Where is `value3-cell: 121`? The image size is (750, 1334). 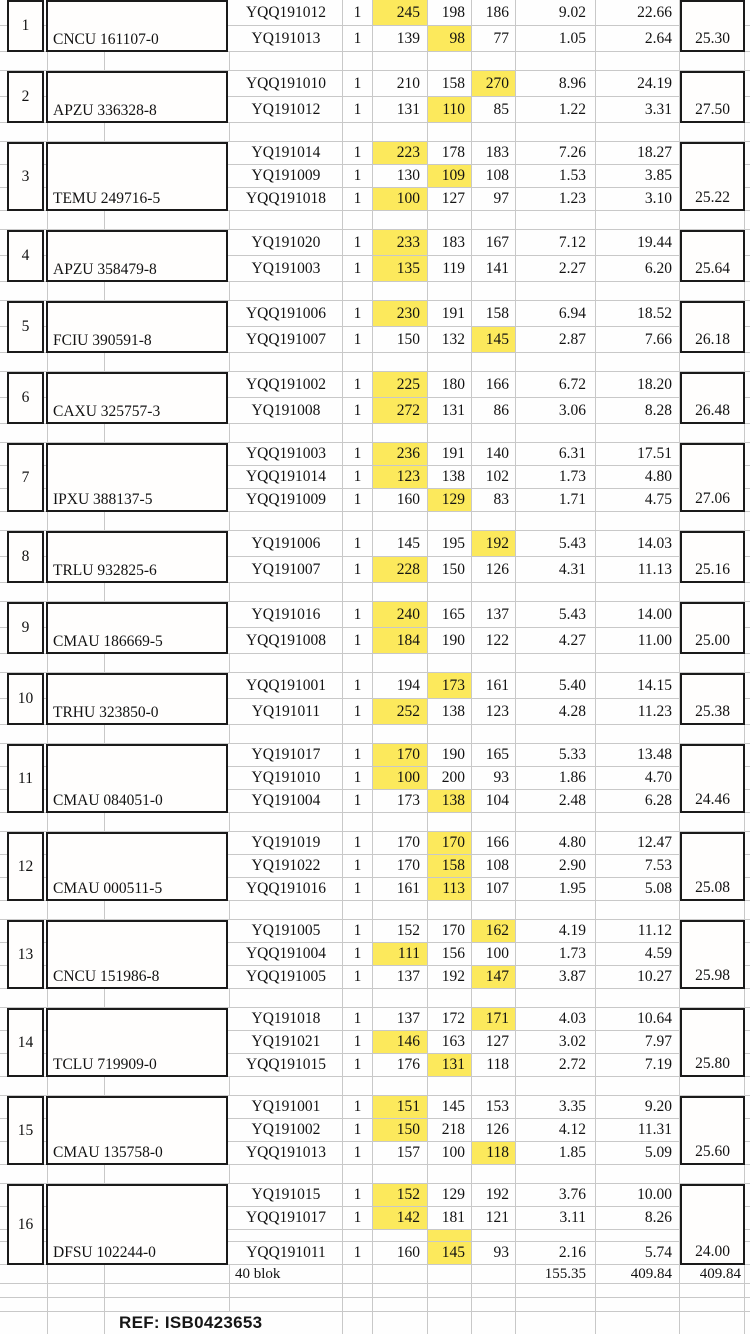 value3-cell: 121 is located at coordinates (494, 1218).